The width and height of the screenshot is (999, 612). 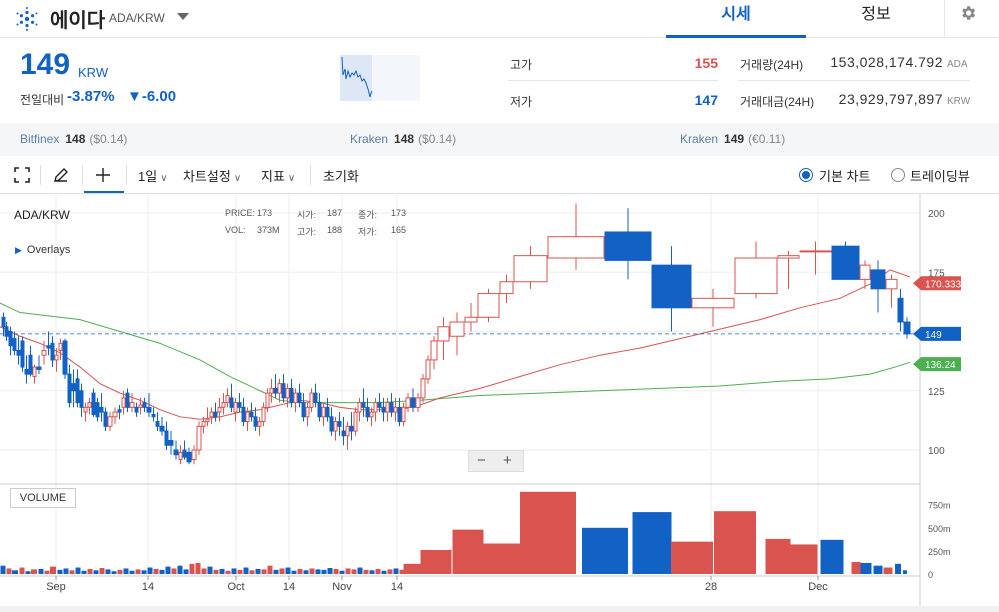 I want to click on tab-price: 시세, so click(x=736, y=19).